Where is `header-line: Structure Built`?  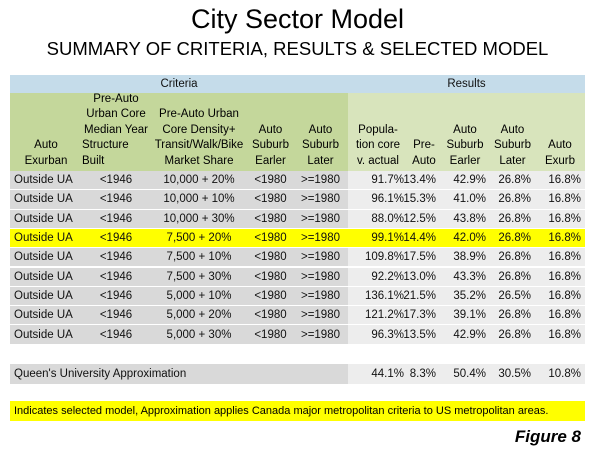 header-line: Structure Built is located at coordinates (105, 153).